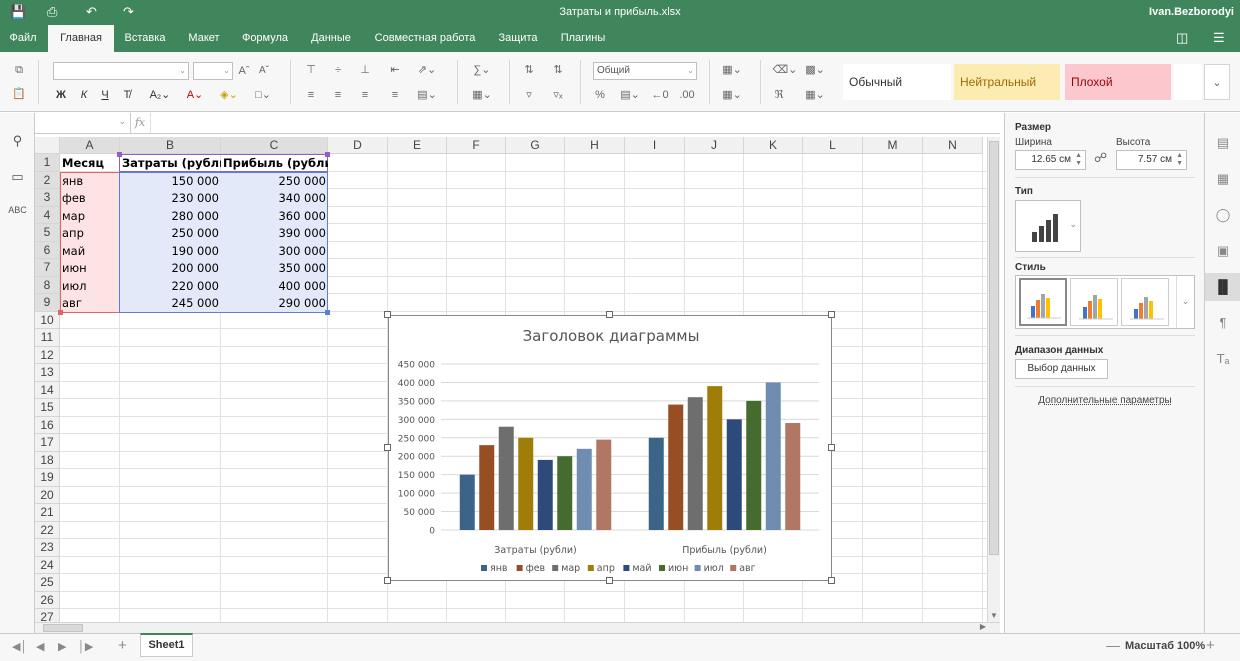  Describe the element at coordinates (62, 647) in the screenshot. I see `next-sheet-icon: ▶` at that location.